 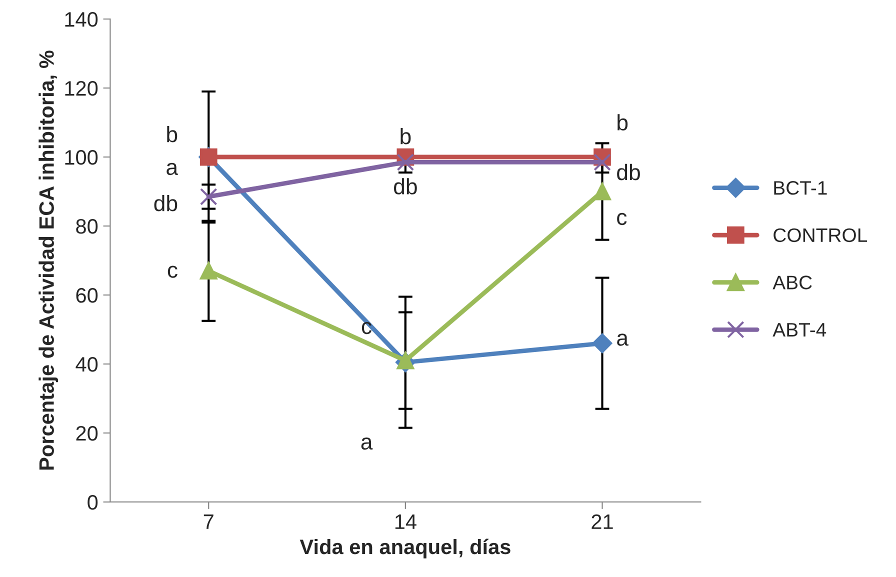 I want to click on y-tick-label: 120, so click(x=81, y=88).